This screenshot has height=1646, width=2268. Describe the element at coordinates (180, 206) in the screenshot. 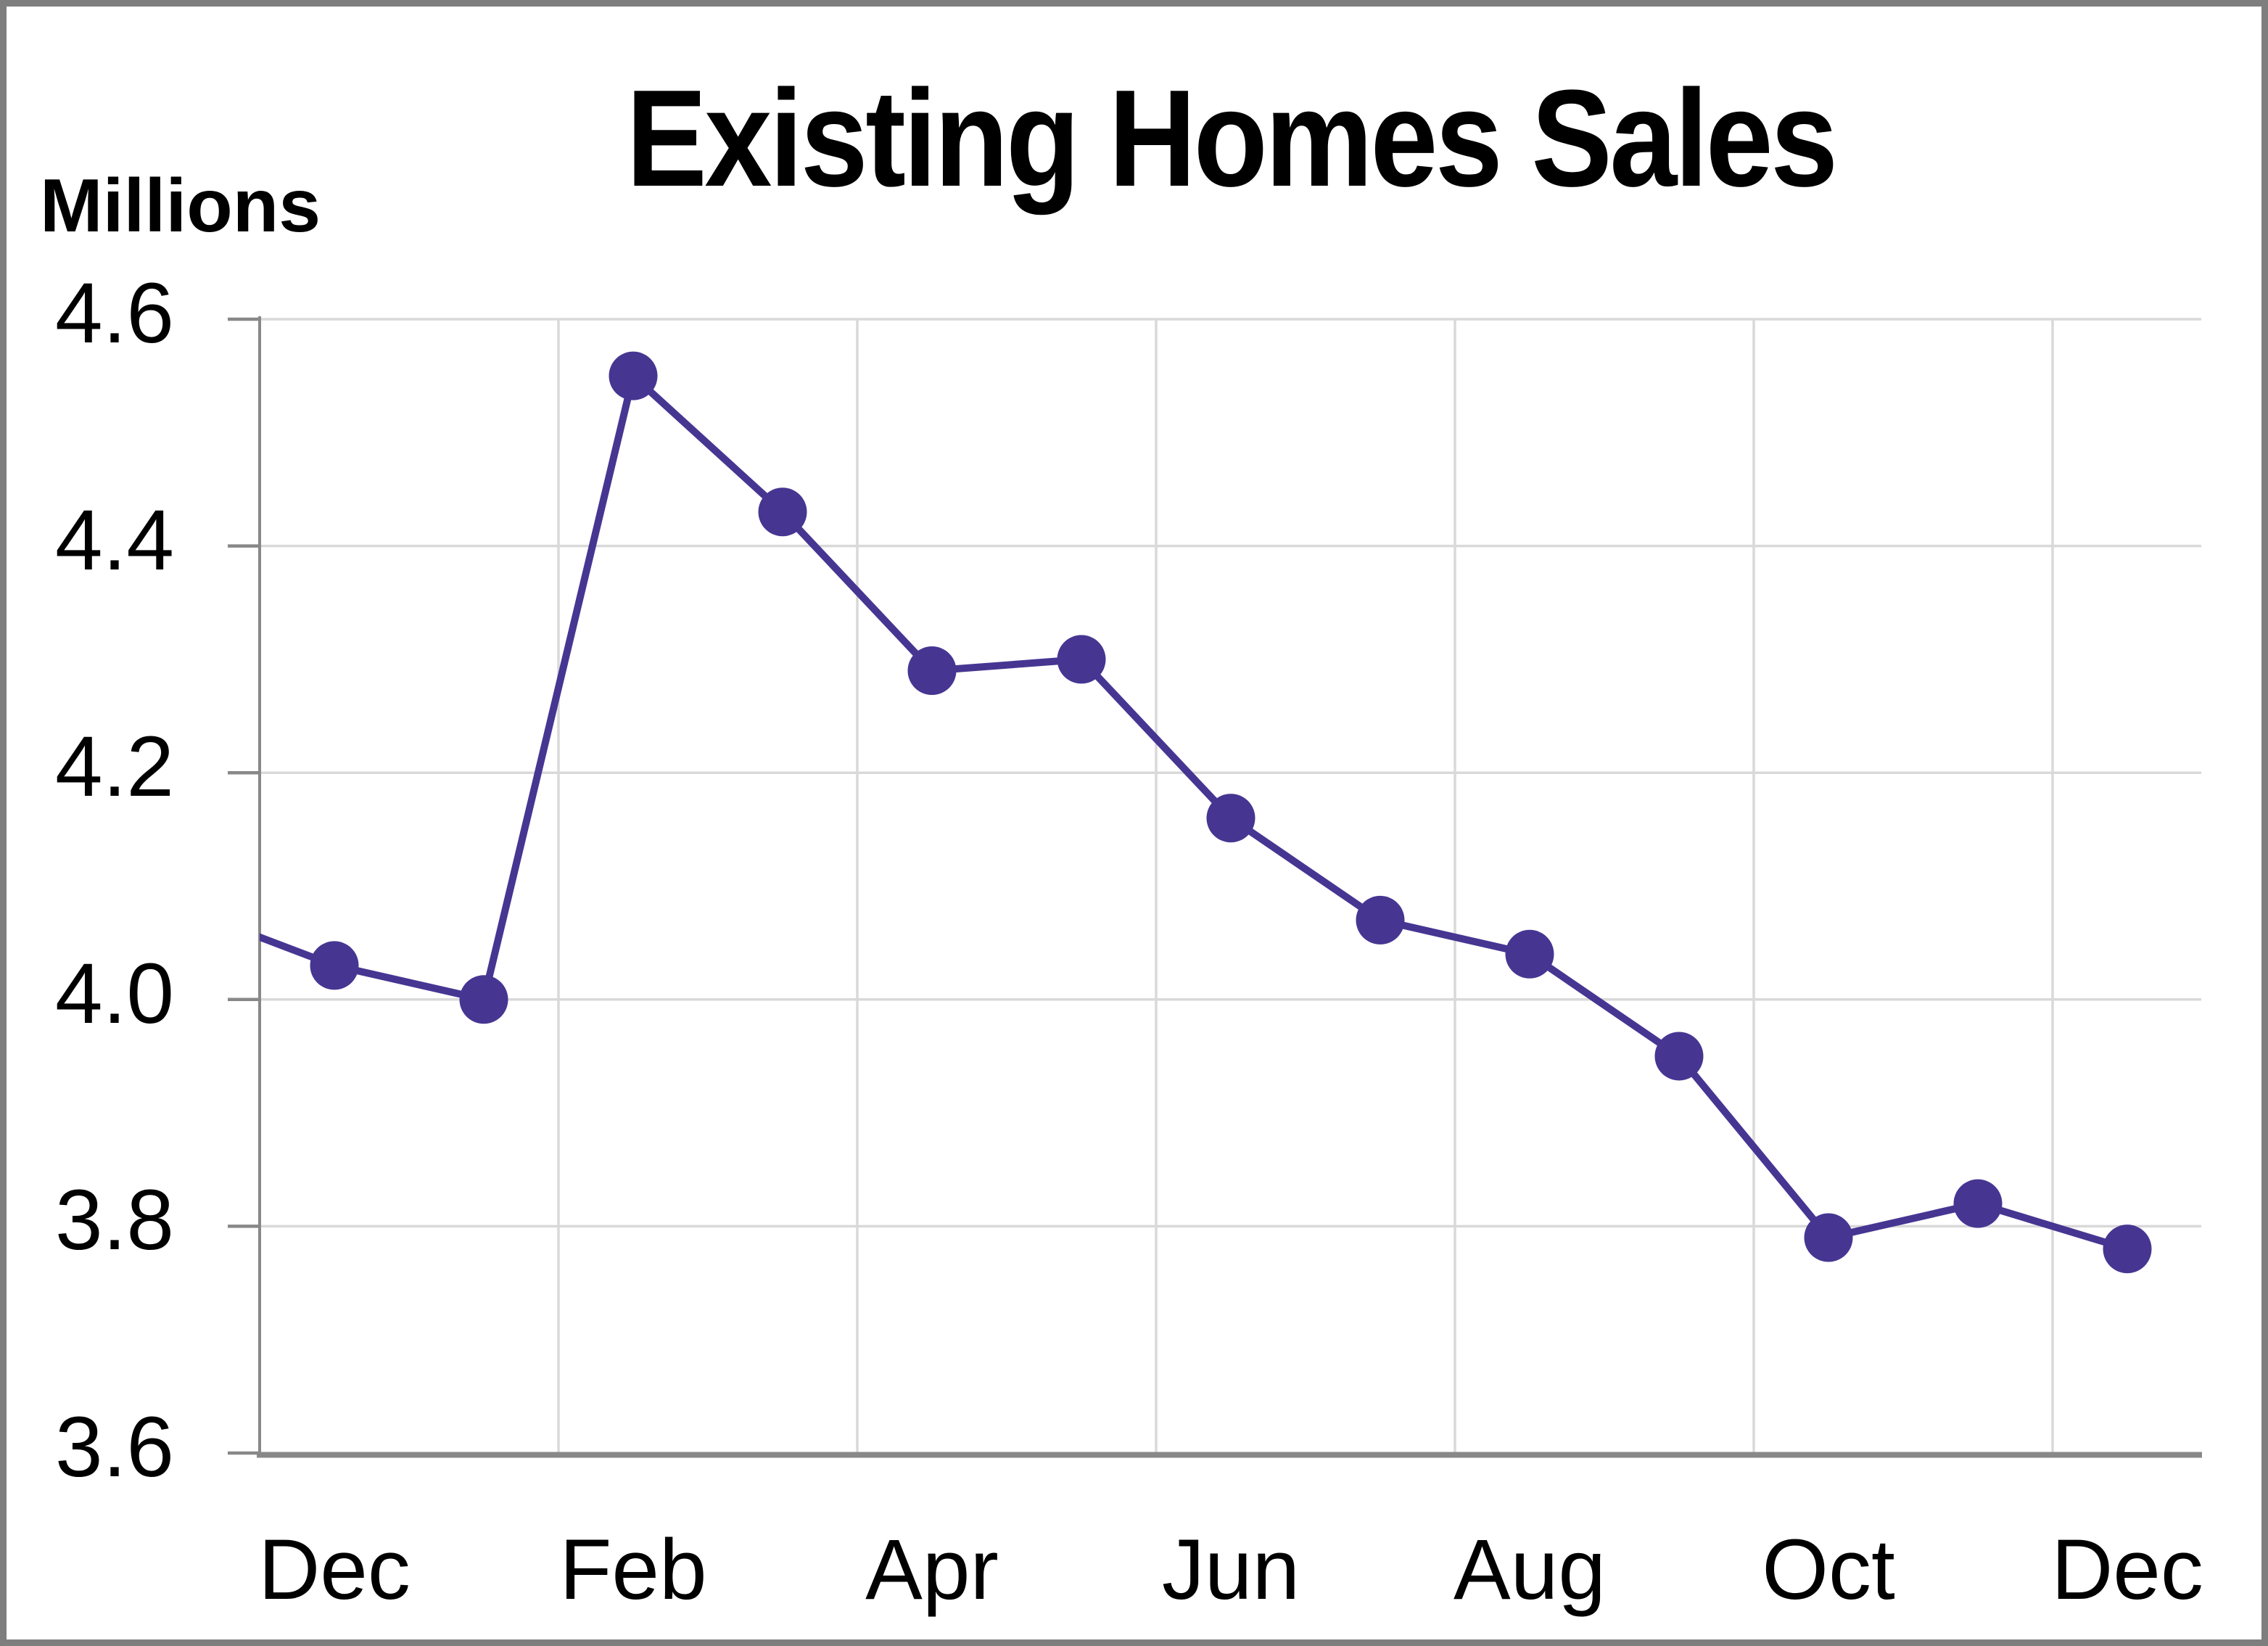

I see `y-axis-unit-label: Millions` at that location.